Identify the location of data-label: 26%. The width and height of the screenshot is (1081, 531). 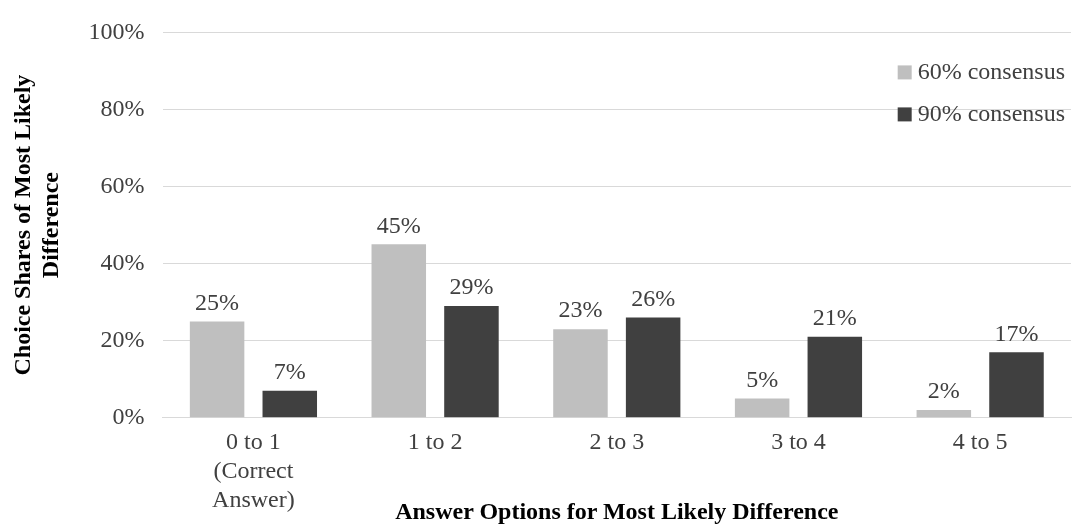
(653, 297).